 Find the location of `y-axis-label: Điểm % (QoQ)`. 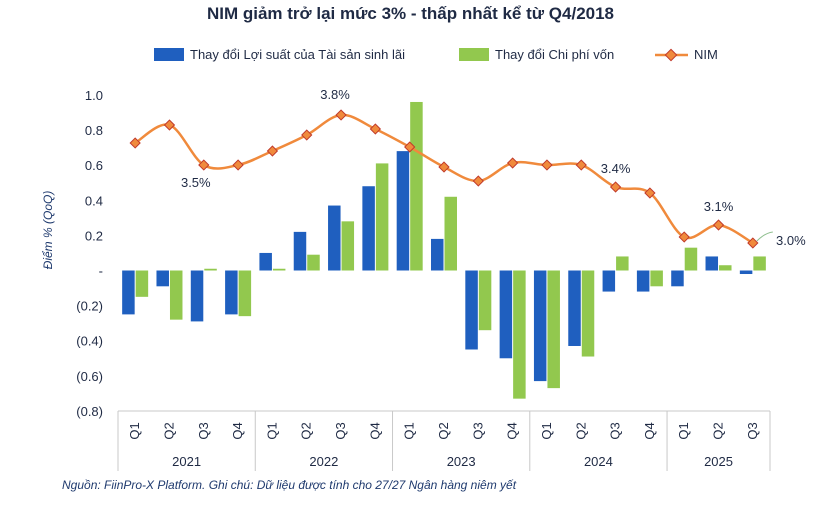

y-axis-label: Điểm % (QoQ) is located at coordinates (48, 230).